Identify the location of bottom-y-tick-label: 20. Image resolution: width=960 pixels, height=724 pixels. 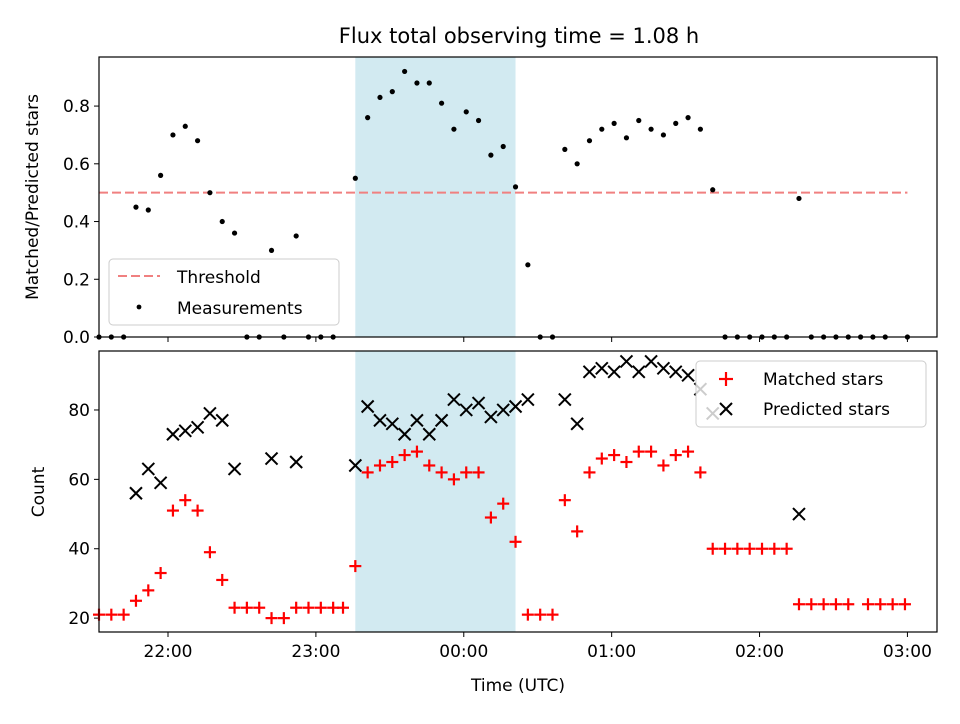
(79, 619).